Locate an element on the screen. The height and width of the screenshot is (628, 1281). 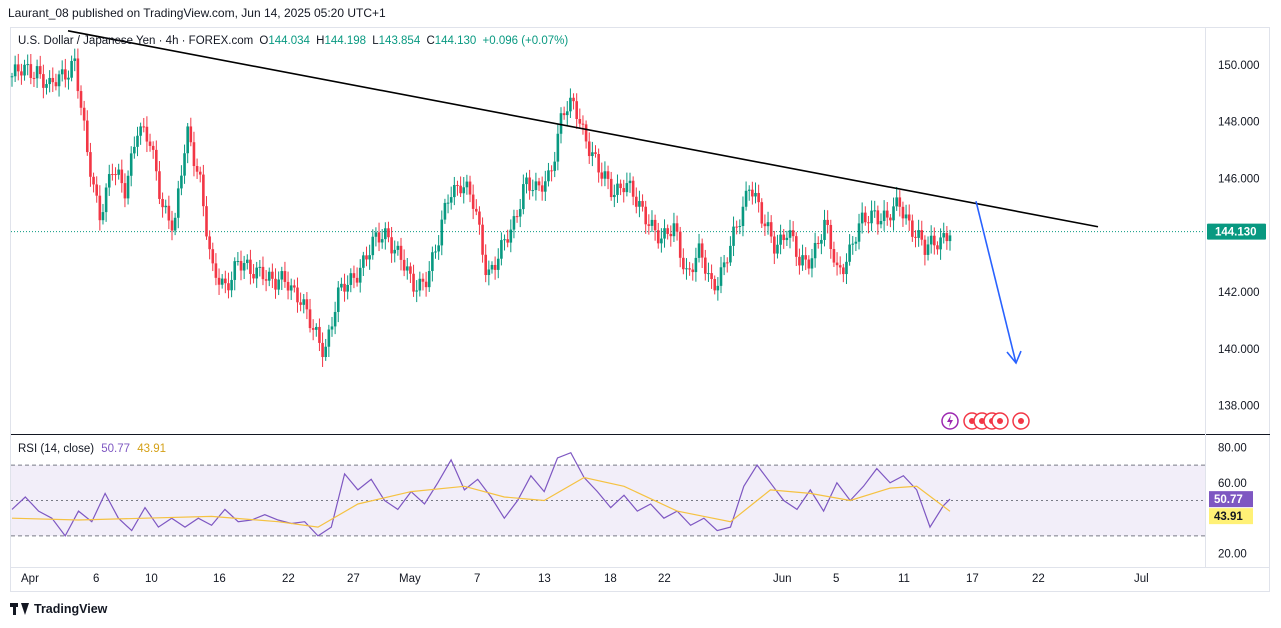
low-label: L is located at coordinates (375, 41).